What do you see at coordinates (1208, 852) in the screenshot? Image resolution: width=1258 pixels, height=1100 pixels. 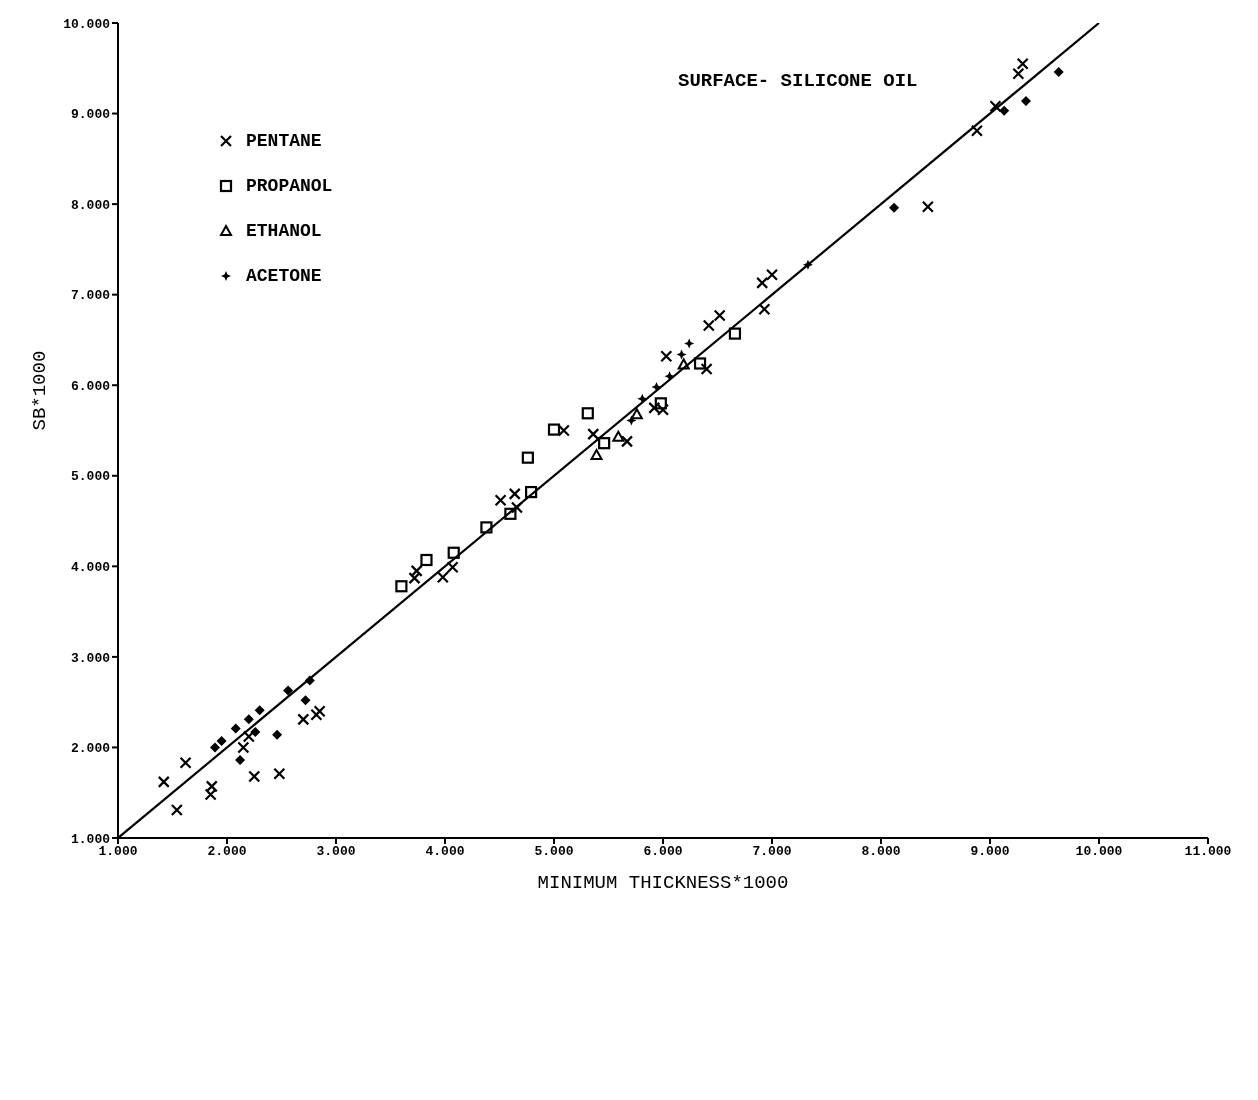 I see `x-tick-label: 11.000` at bounding box center [1208, 852].